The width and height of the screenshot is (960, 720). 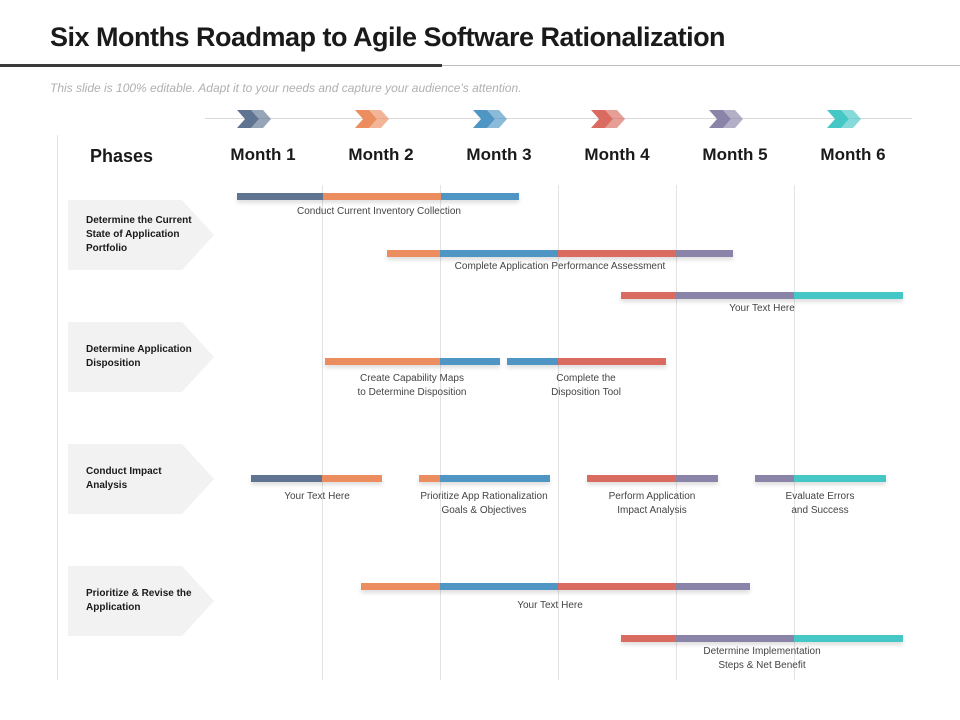 I want to click on task-label: Complete the Disposition Tool, so click(x=586, y=385).